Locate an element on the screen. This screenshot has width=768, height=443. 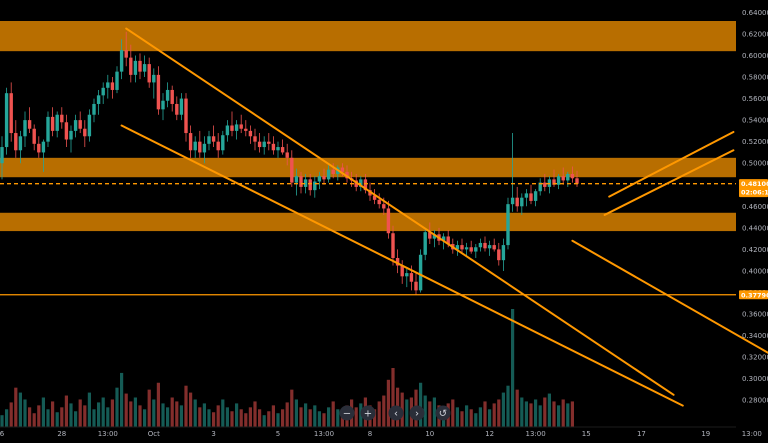
zoom-in-icon is located at coordinates (368, 413).